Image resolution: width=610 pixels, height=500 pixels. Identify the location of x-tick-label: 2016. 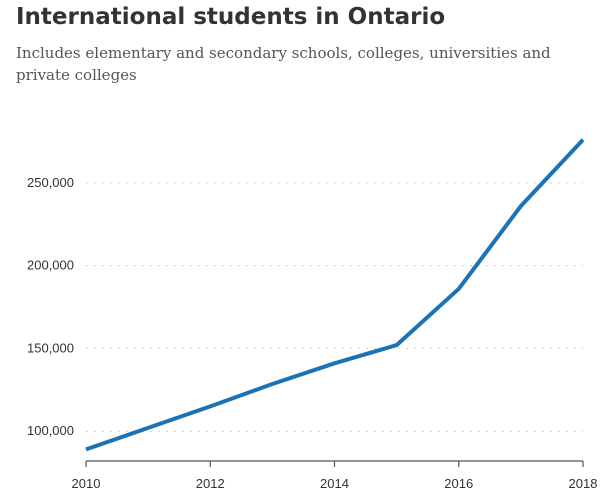
(458, 483).